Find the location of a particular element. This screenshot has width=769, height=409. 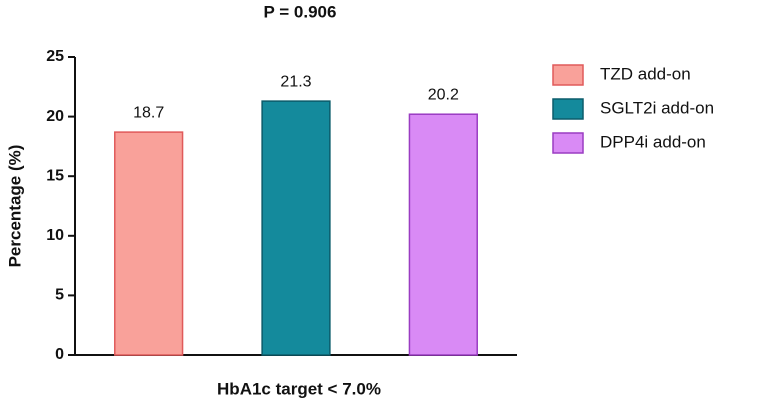

y-axis-label: Percentage (%) is located at coordinates (14, 206).